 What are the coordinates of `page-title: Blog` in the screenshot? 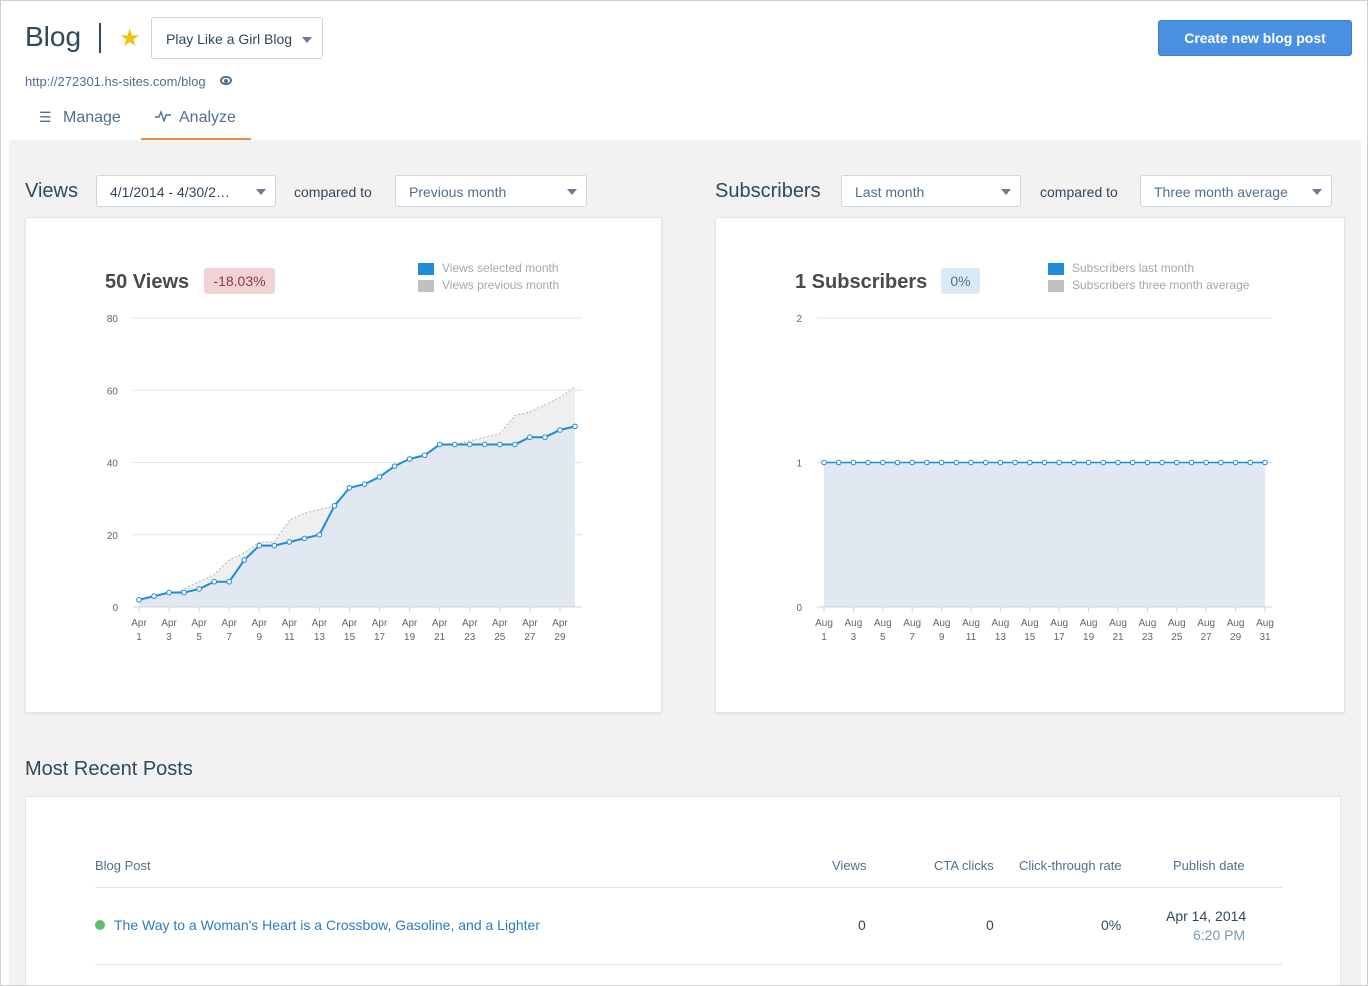 It's located at (53, 36).